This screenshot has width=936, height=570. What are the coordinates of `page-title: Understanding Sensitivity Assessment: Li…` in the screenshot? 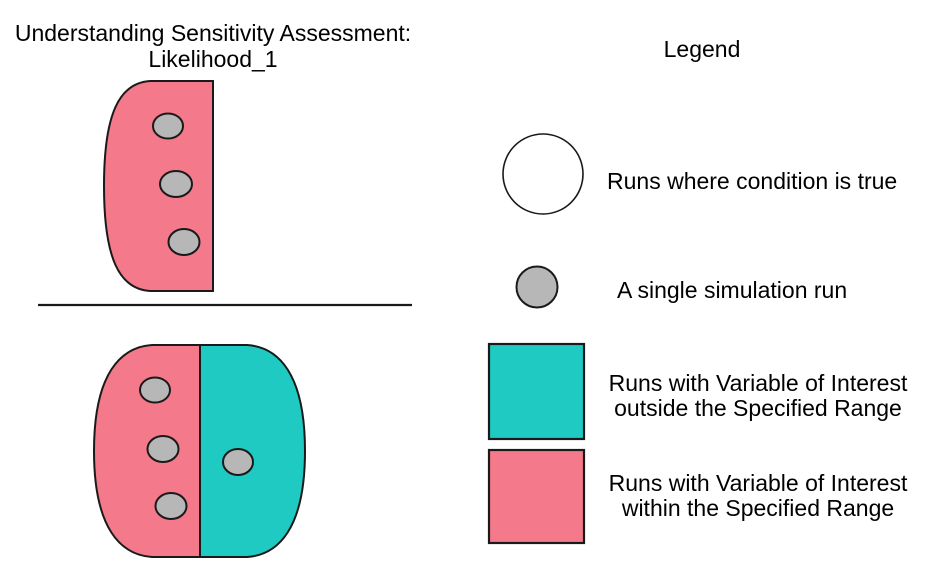 It's located at (213, 46).